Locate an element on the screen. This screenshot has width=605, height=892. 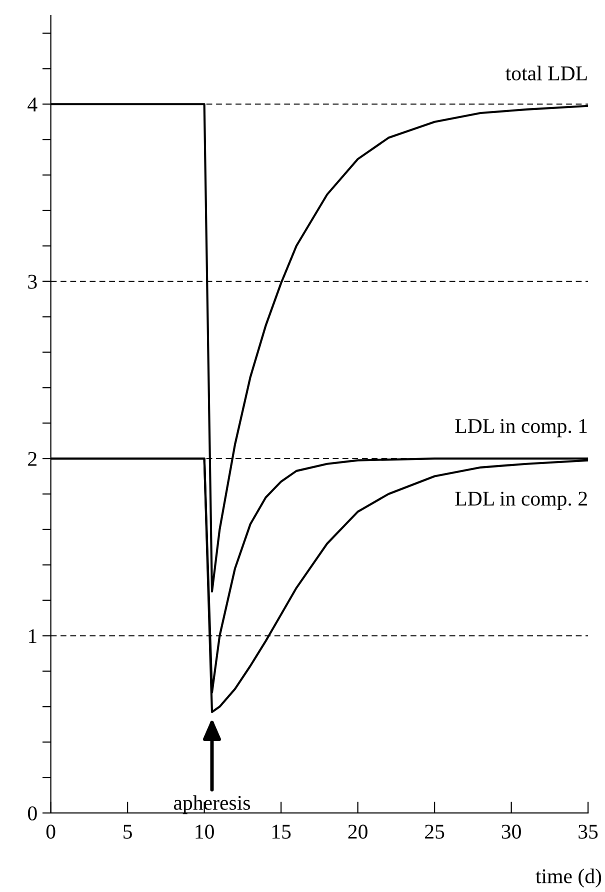
x-tick-label: 0 is located at coordinates (51, 831).